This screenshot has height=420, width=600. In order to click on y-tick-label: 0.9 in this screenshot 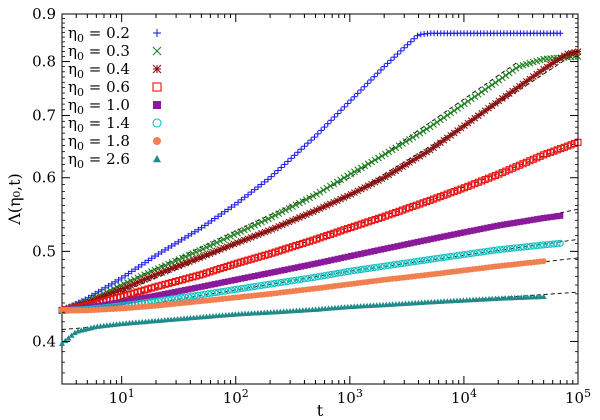, I will do `click(44, 14)`.